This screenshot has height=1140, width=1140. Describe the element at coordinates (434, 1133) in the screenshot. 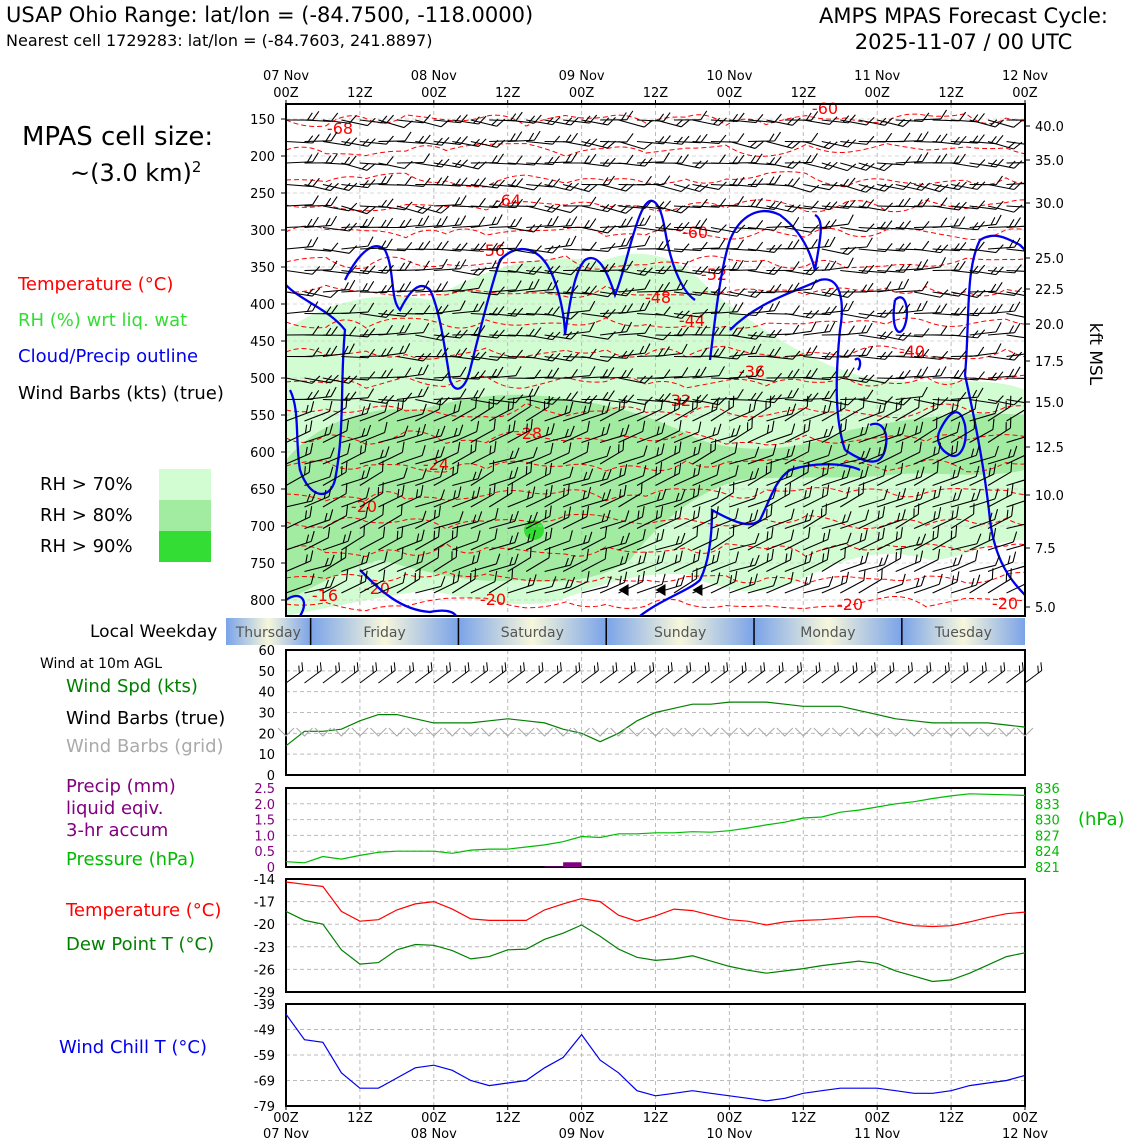

I see `bottom-date-tick-label: 08 Nov` at that location.